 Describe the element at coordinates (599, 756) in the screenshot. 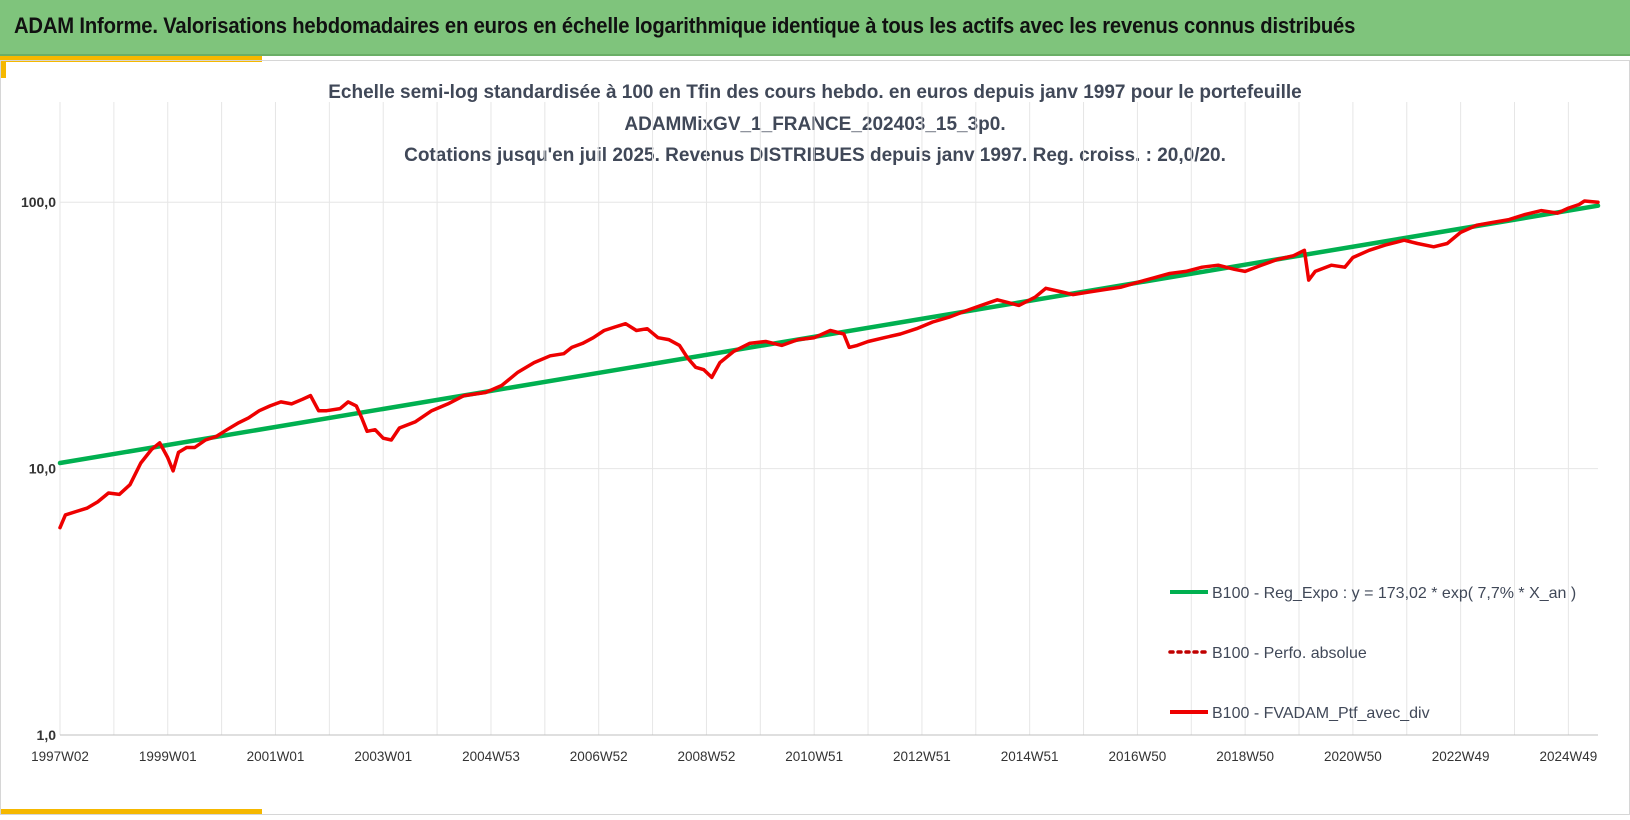

I see `x-tick-label: 2006W52` at that location.